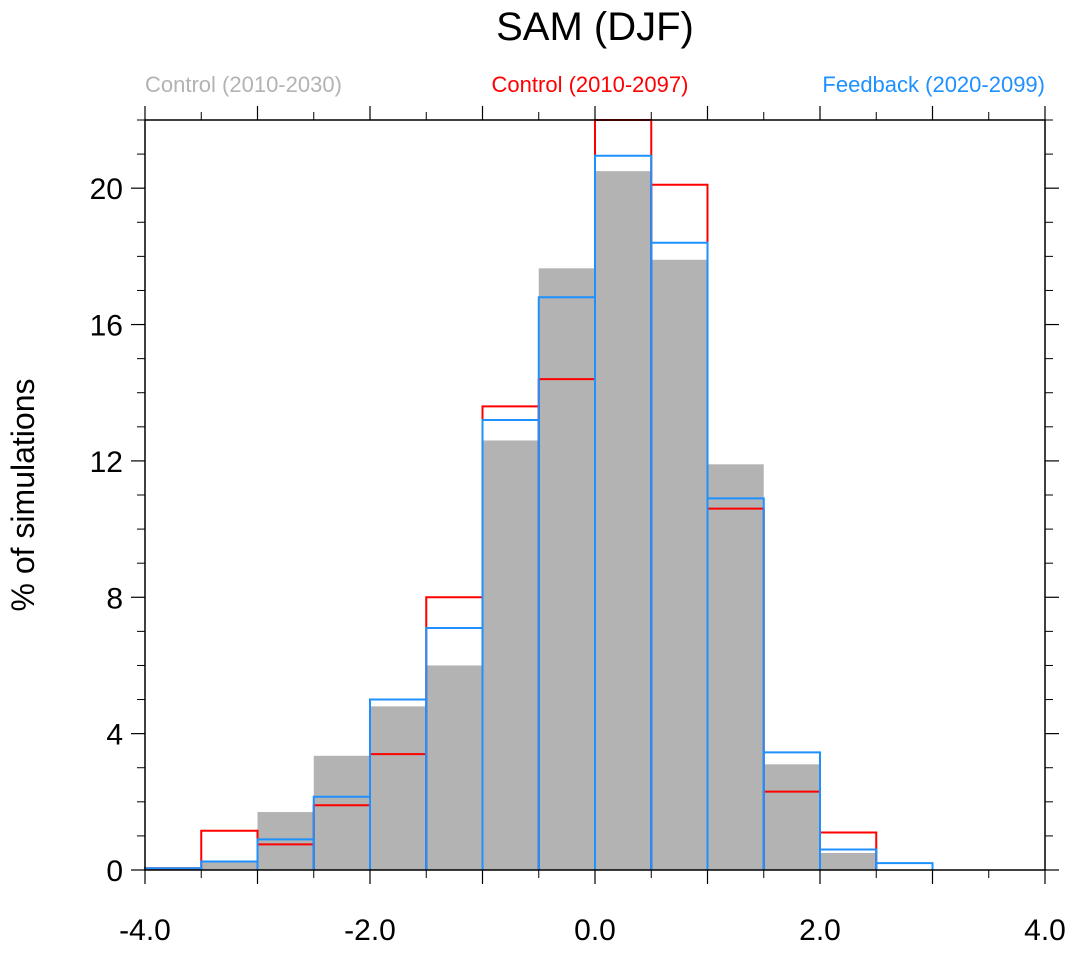 The height and width of the screenshot is (953, 1077). What do you see at coordinates (1045, 930) in the screenshot?
I see `x-tick-label: 4.0` at bounding box center [1045, 930].